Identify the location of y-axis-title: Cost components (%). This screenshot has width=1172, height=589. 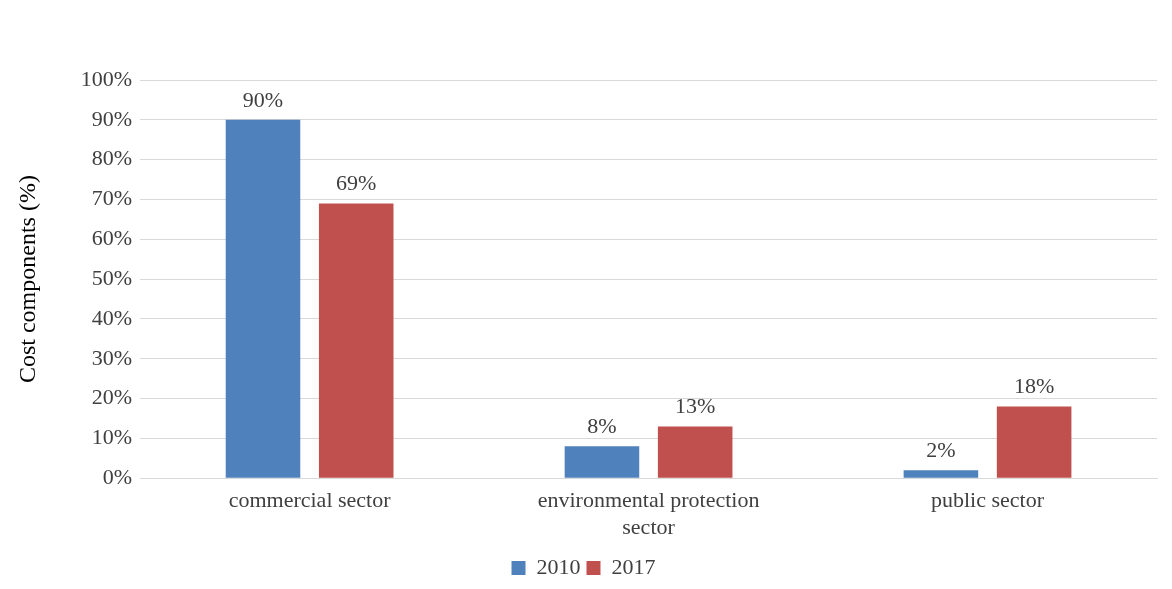
(26, 279).